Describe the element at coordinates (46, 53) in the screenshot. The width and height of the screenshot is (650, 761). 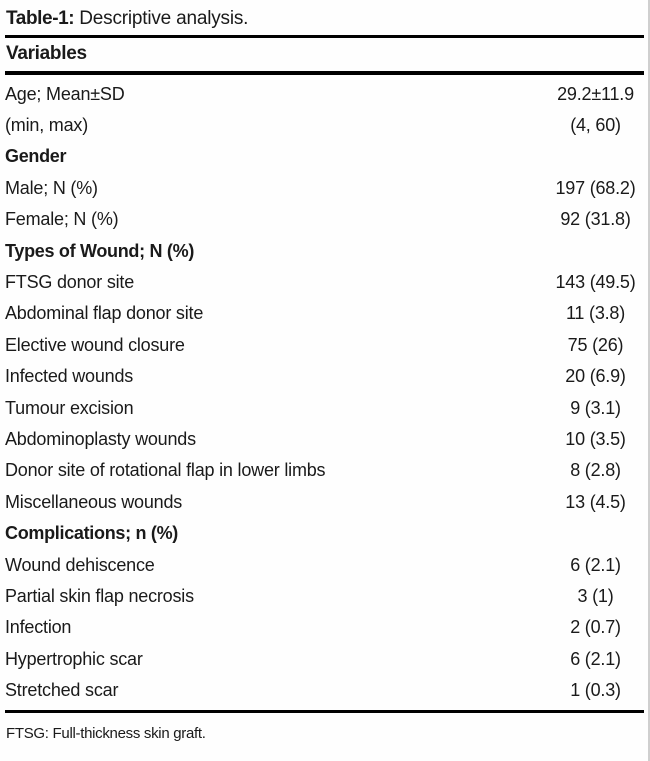
I see `column-header: Variables` at that location.